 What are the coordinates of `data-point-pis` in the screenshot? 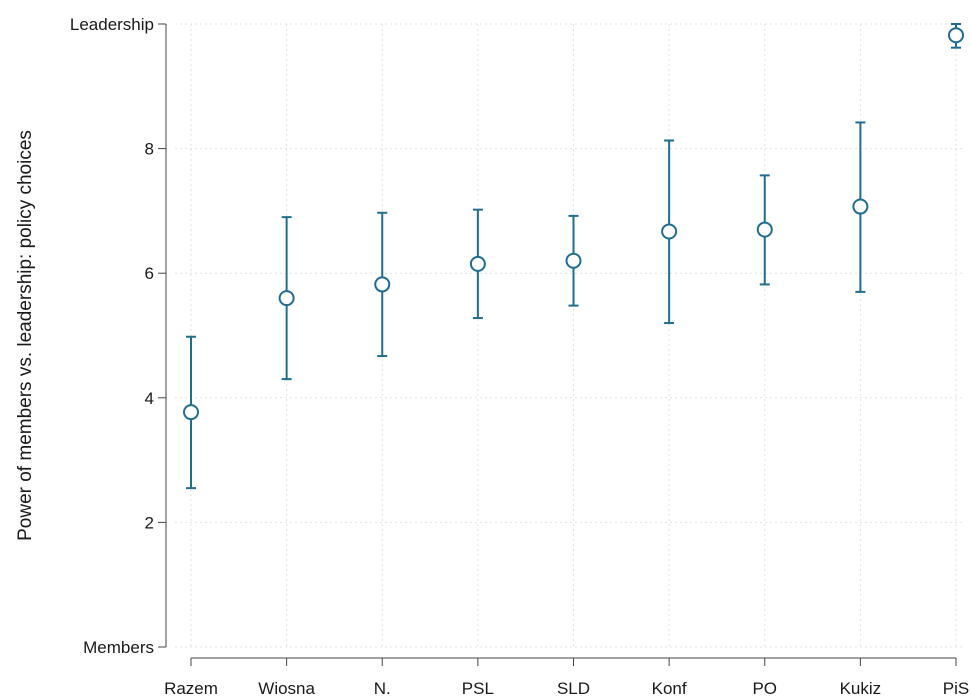 It's located at (956, 36).